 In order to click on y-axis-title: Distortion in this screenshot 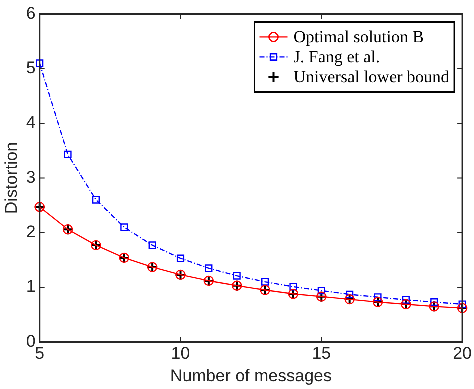, I will do `click(11, 178)`.